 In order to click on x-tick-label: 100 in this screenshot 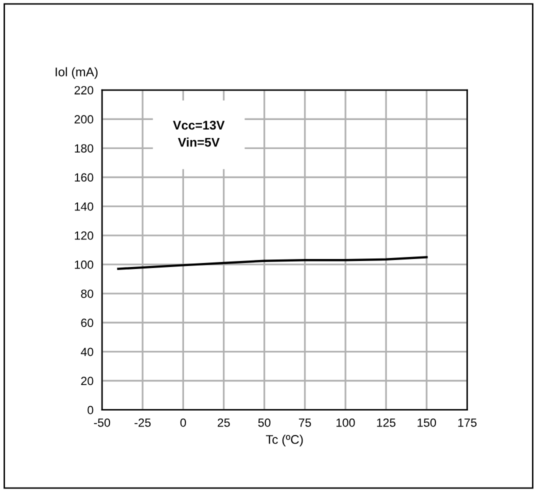, I will do `click(345, 422)`.